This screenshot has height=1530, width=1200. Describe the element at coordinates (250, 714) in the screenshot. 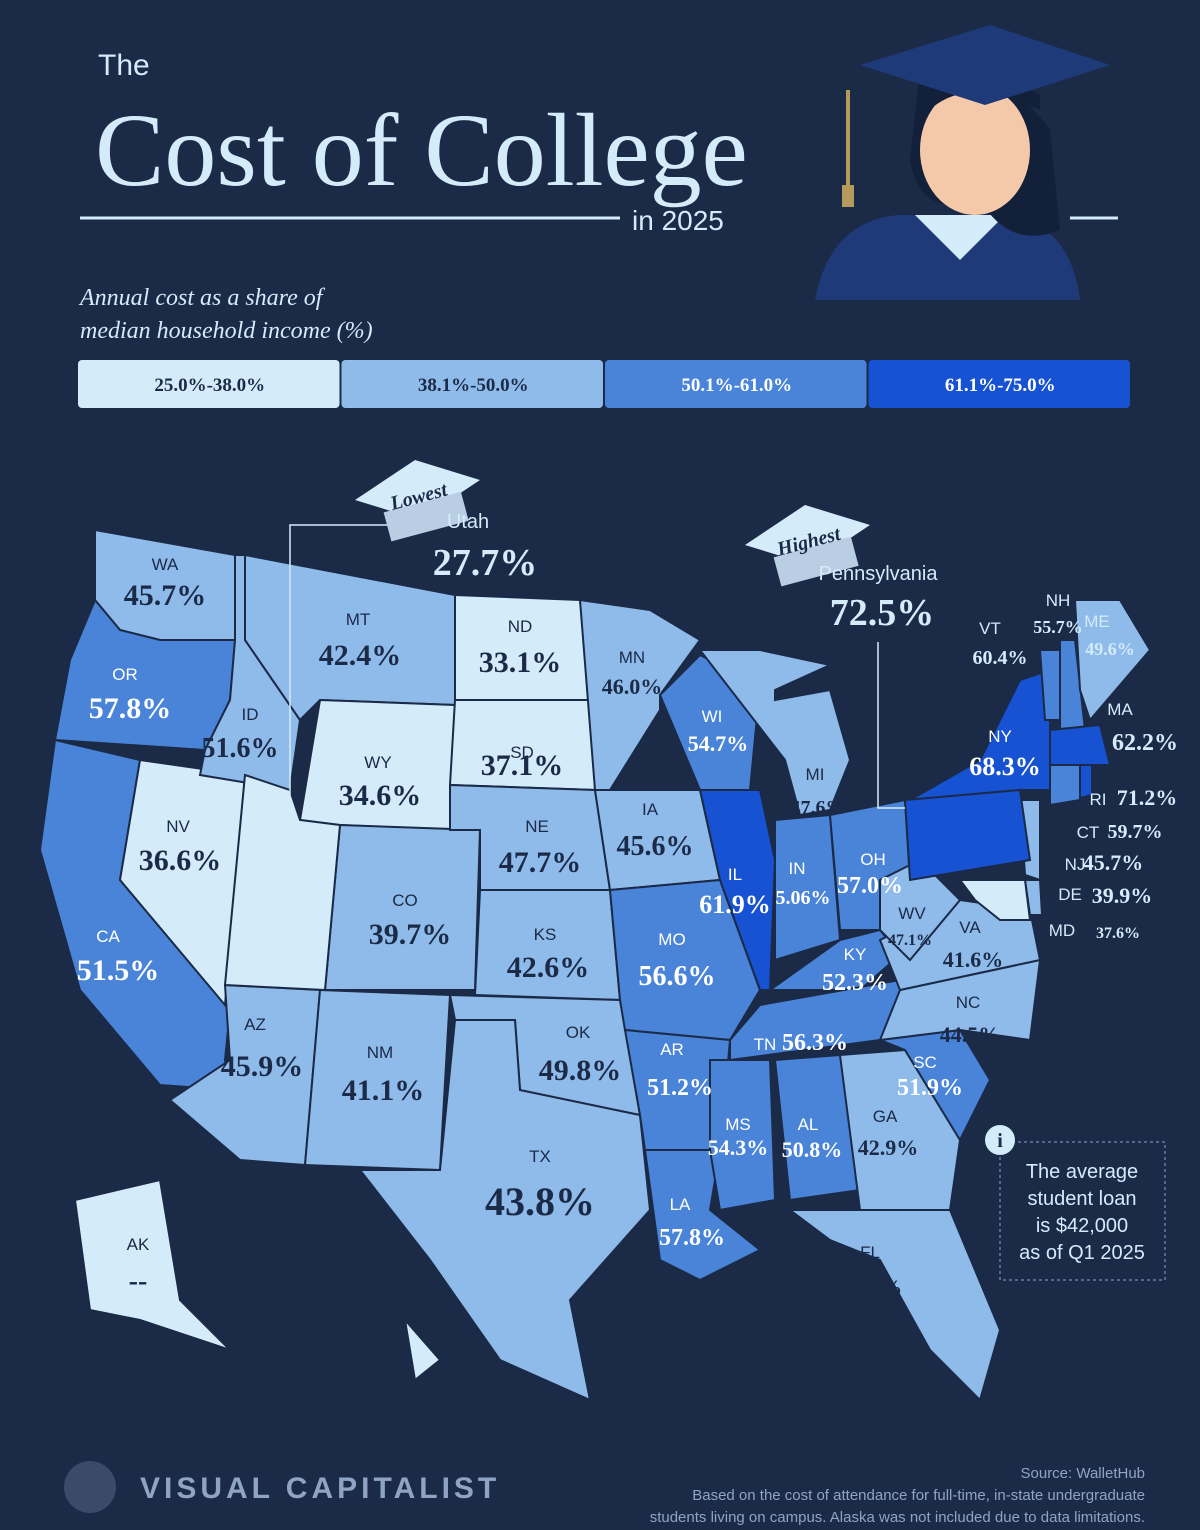

I see `state-abbr: ID` at that location.